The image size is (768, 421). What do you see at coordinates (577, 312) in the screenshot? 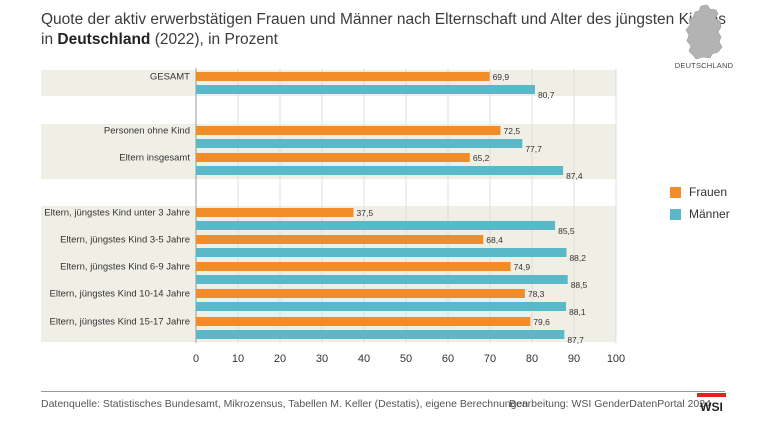
I see `value-label-maenner: 88,1` at bounding box center [577, 312].